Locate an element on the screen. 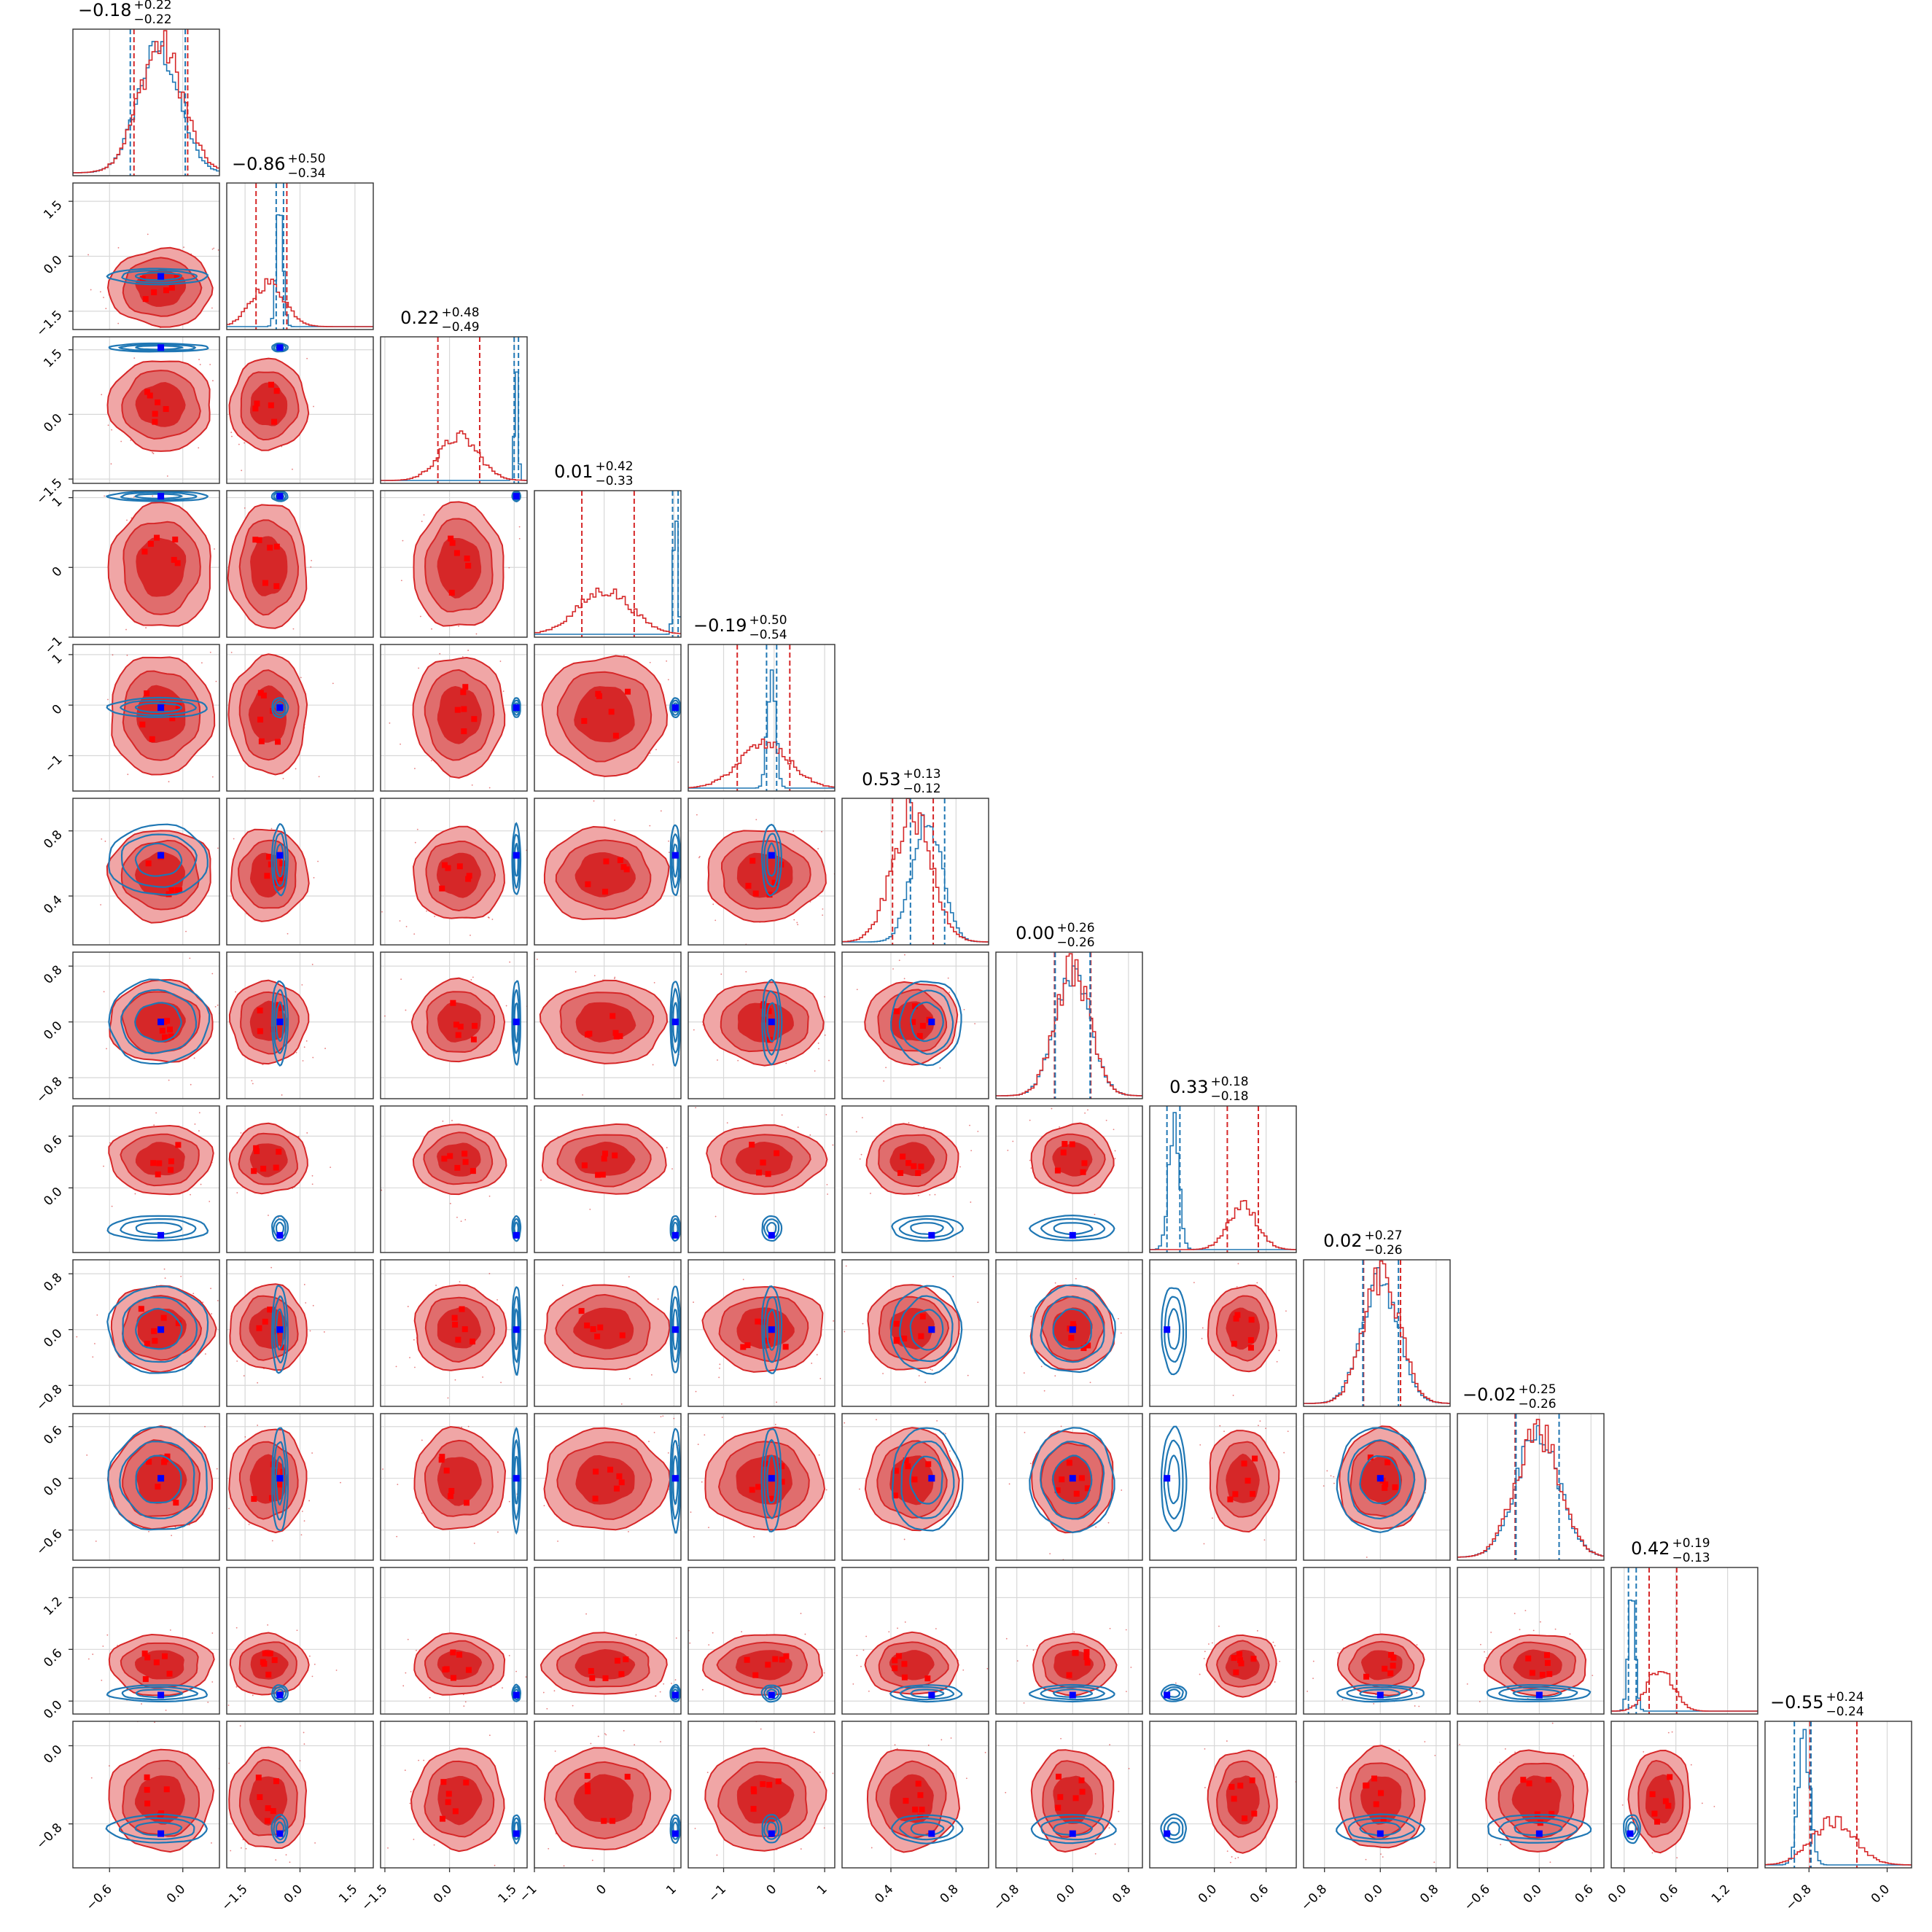 The height and width of the screenshot is (1932, 1932). panel-title-lower-error: −0.13 is located at coordinates (1691, 1558).